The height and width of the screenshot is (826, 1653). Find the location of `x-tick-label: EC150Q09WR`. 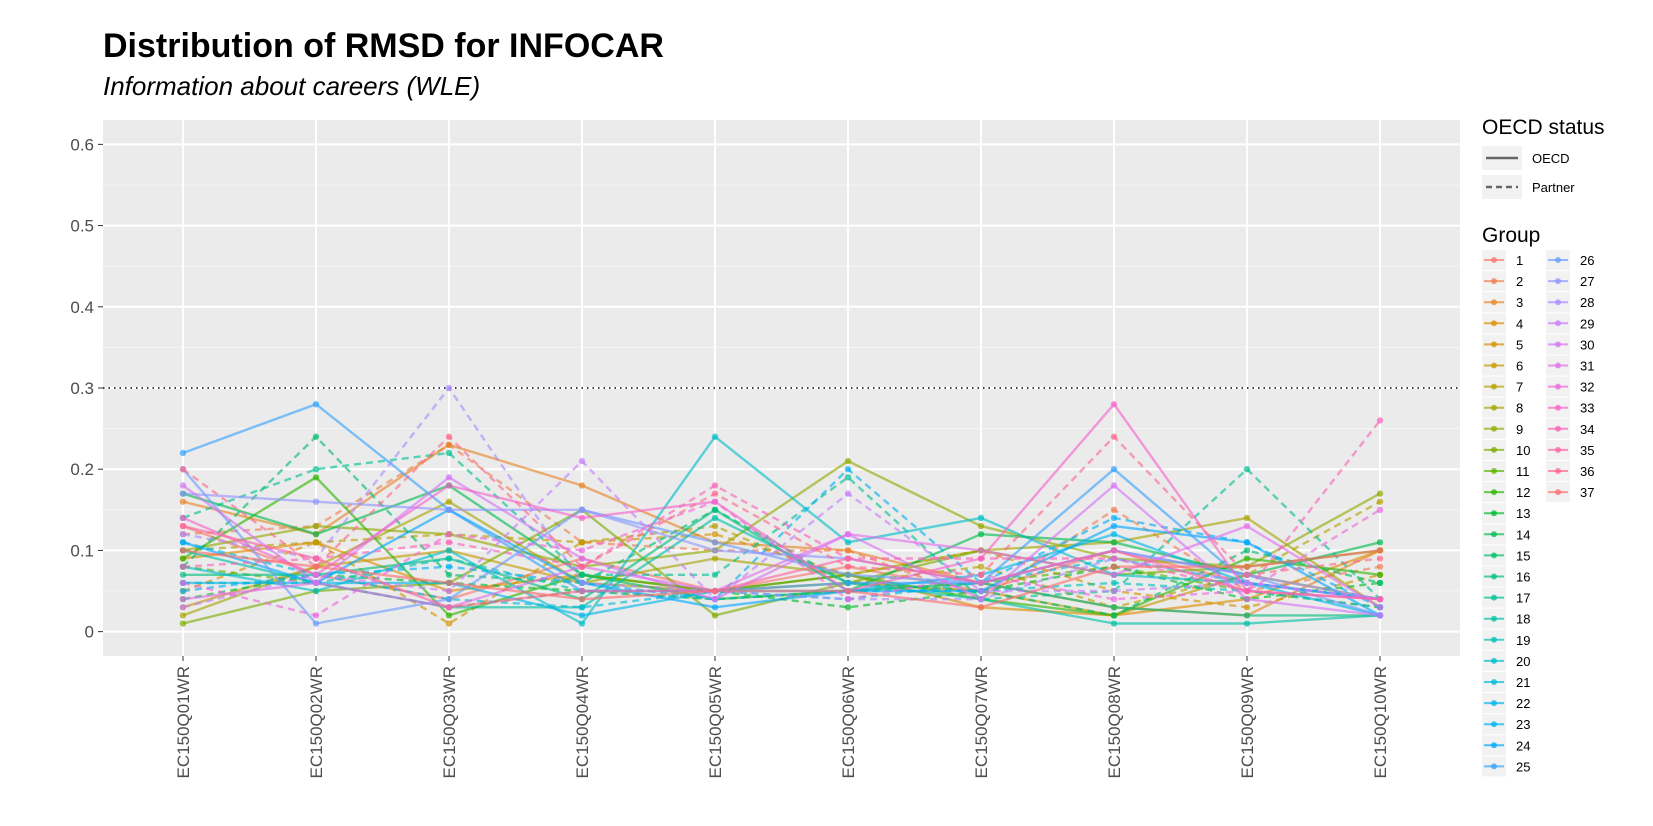

x-tick-label: EC150Q09WR is located at coordinates (1247, 722).